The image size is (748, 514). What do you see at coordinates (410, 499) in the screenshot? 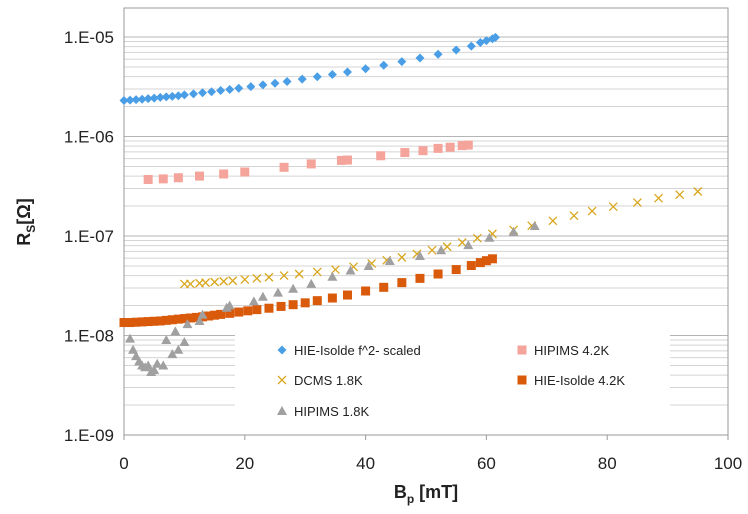
I see `x-axis-title-subscript: p` at bounding box center [410, 499].